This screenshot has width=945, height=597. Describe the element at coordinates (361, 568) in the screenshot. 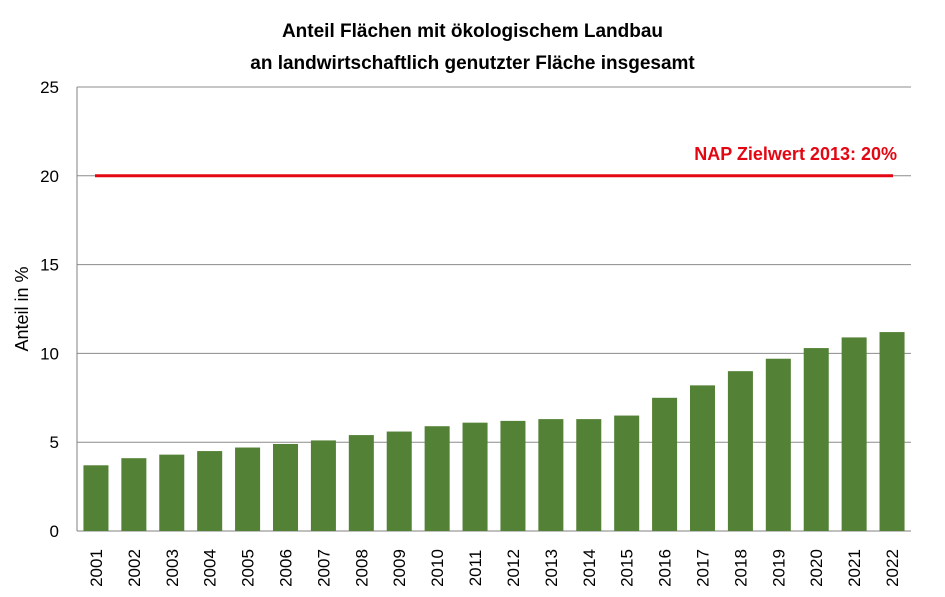

I see `x-tick-label: 2008` at that location.